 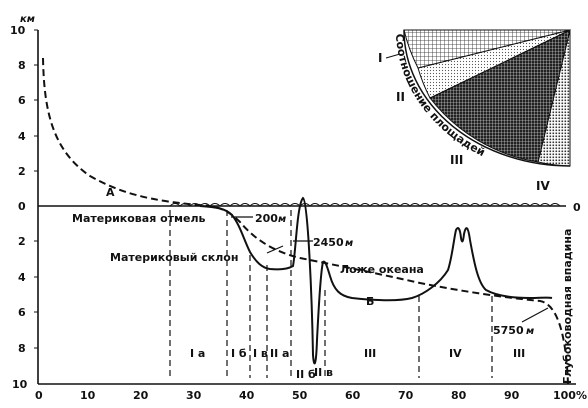 What do you see at coordinates (279, 353) in the screenshot?
I see `zone-label: II а` at bounding box center [279, 353].